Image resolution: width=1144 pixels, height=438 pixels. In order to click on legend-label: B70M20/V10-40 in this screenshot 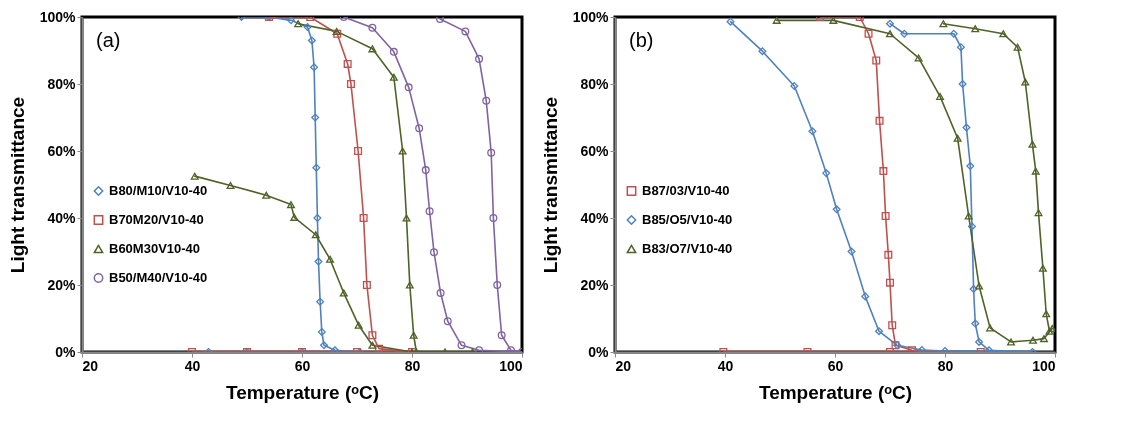, I will do `click(156, 219)`.